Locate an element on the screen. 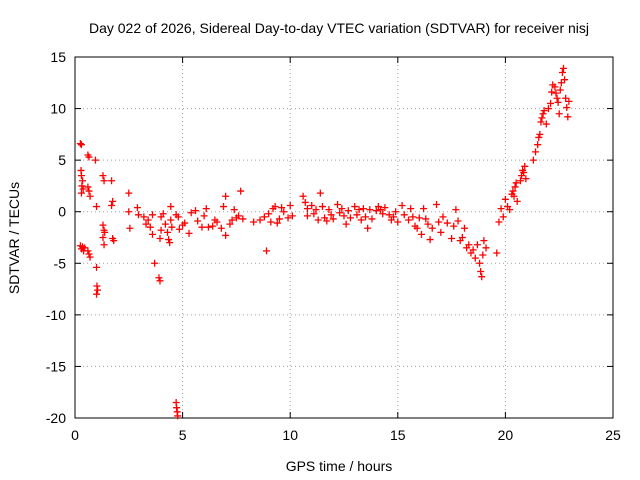 This screenshot has width=640, height=480. y-tick-label: -20 is located at coordinates (56, 418).